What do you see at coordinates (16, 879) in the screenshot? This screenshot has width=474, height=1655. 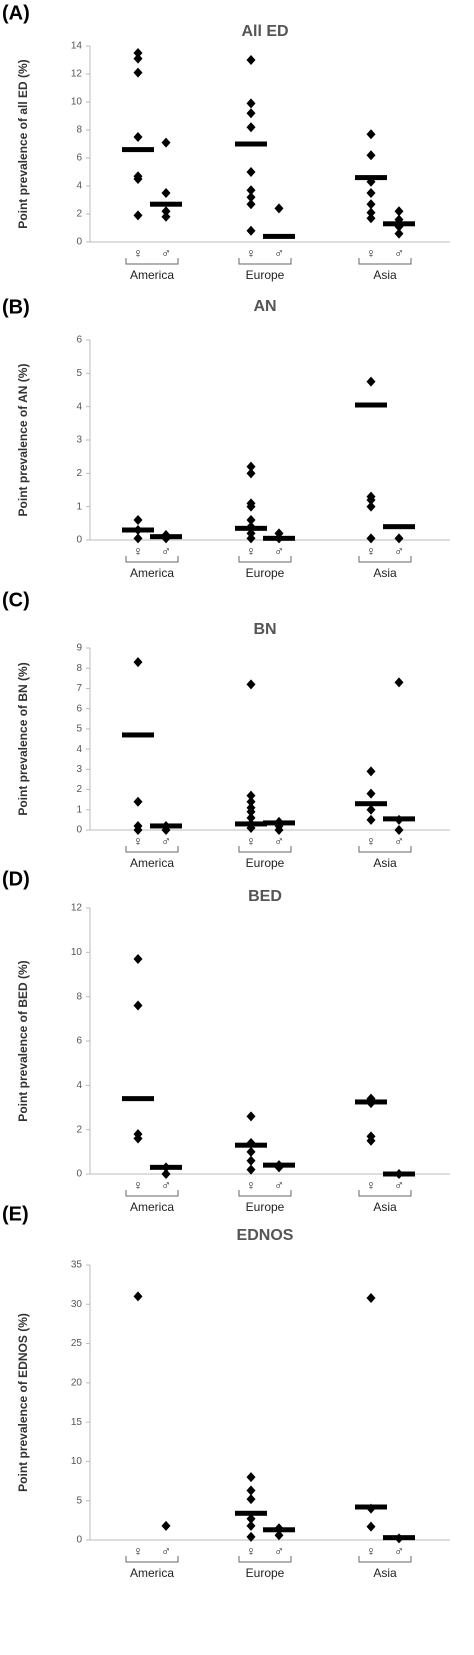 I see `panel-label: (D)` at bounding box center [16, 879].